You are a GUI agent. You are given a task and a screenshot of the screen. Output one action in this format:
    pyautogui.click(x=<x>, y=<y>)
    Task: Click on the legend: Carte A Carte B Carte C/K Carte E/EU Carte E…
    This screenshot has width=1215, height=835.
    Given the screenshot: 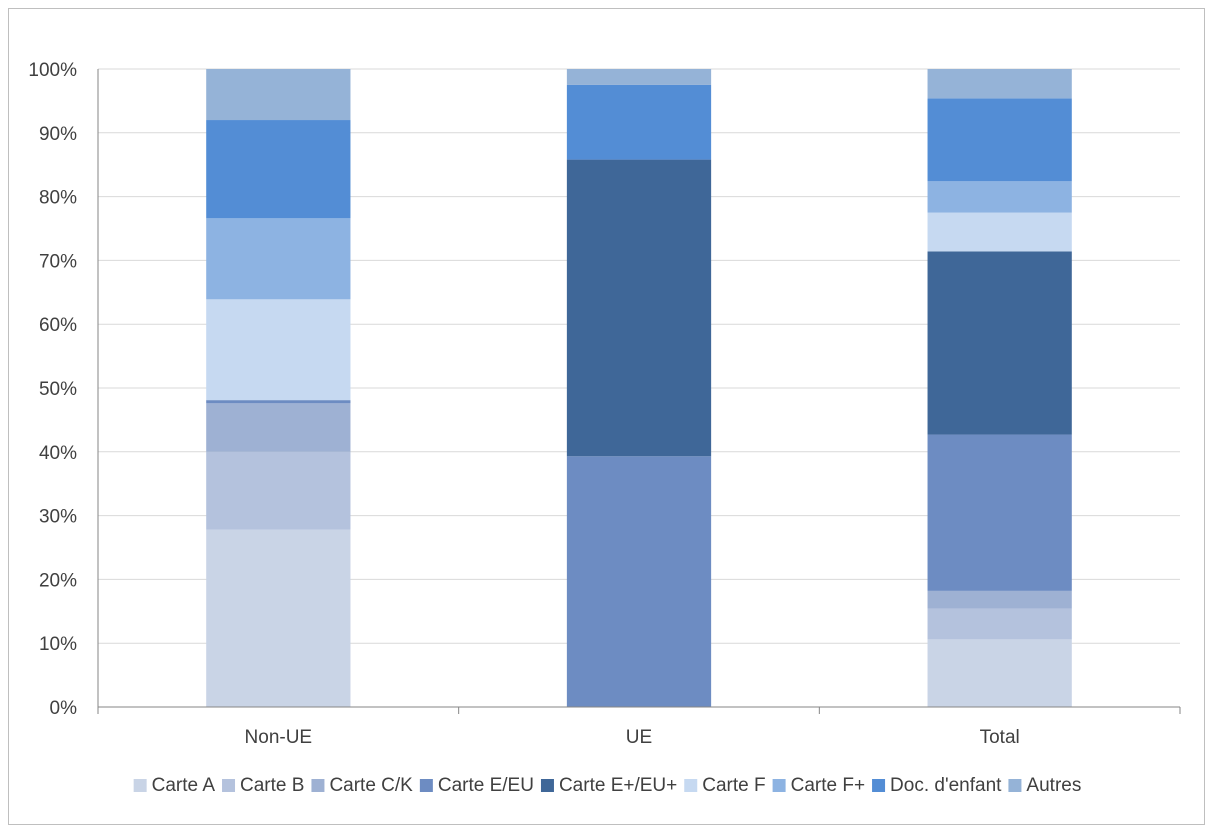 What is the action you would take?
    pyautogui.click(x=607, y=785)
    